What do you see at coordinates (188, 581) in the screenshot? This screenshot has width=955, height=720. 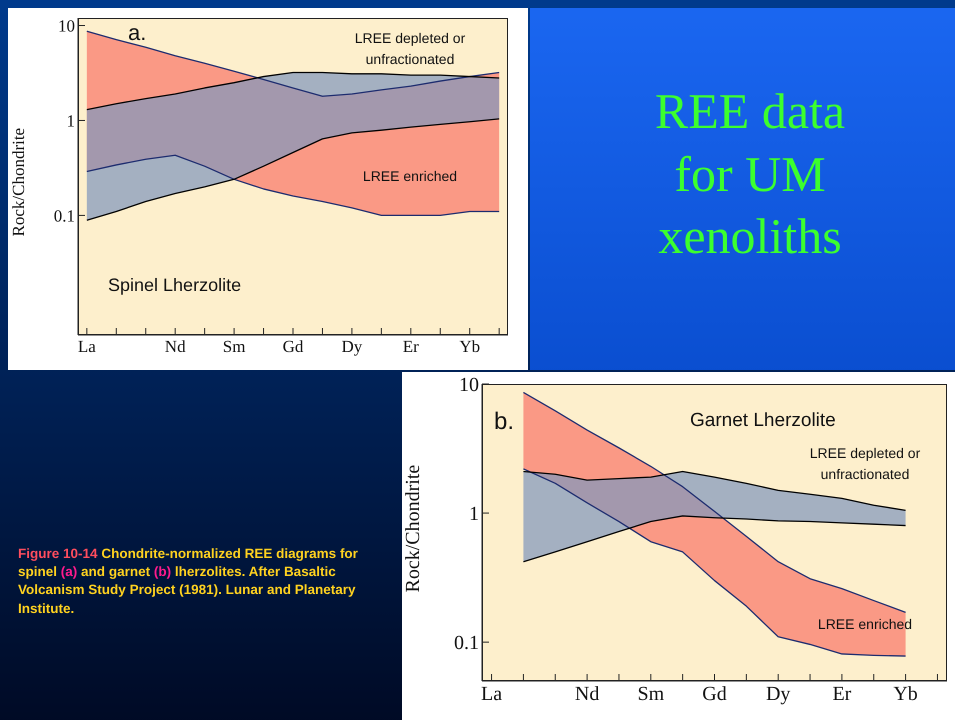 I see `text: Figure 10-14 Chondrite-normalized REE diagrams for spinel (a) and garnet (b) lherzolites. After Basaltic Volcanism Study Project (1981). Lunar and Planetary Institute.` at bounding box center [188, 581].